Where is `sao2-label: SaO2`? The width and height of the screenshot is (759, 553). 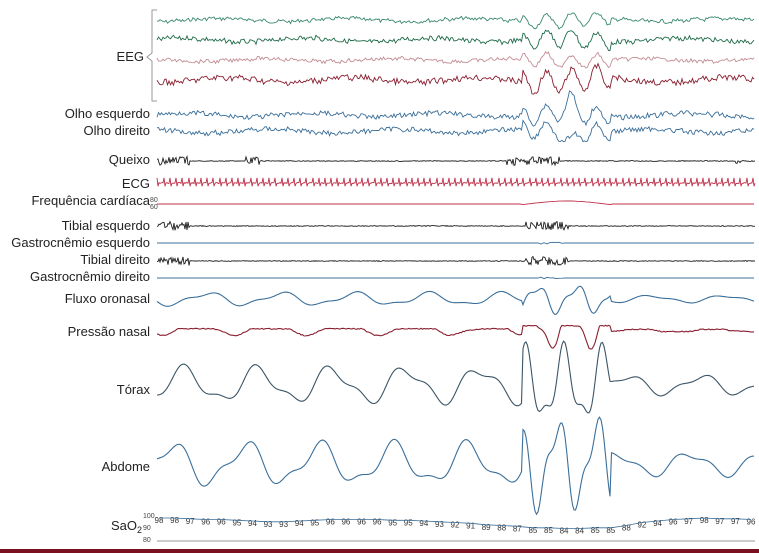
sao2-label: SaO2 is located at coordinates (126, 526).